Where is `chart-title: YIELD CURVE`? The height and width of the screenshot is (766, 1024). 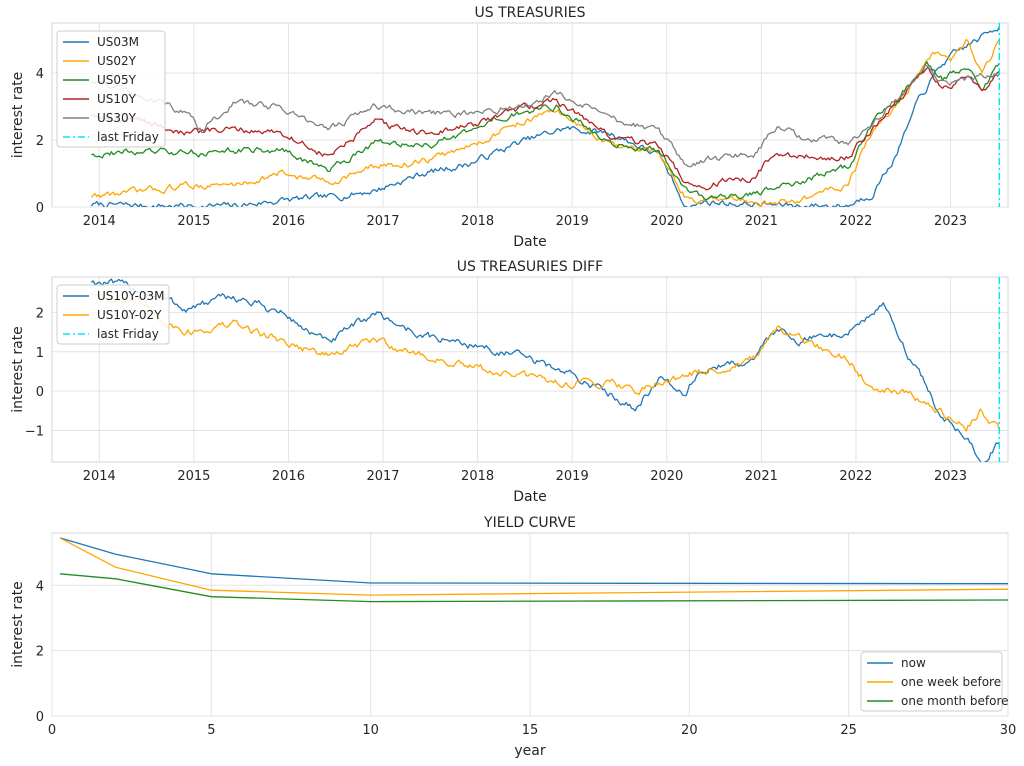
chart-title: YIELD CURVE is located at coordinates (529, 523).